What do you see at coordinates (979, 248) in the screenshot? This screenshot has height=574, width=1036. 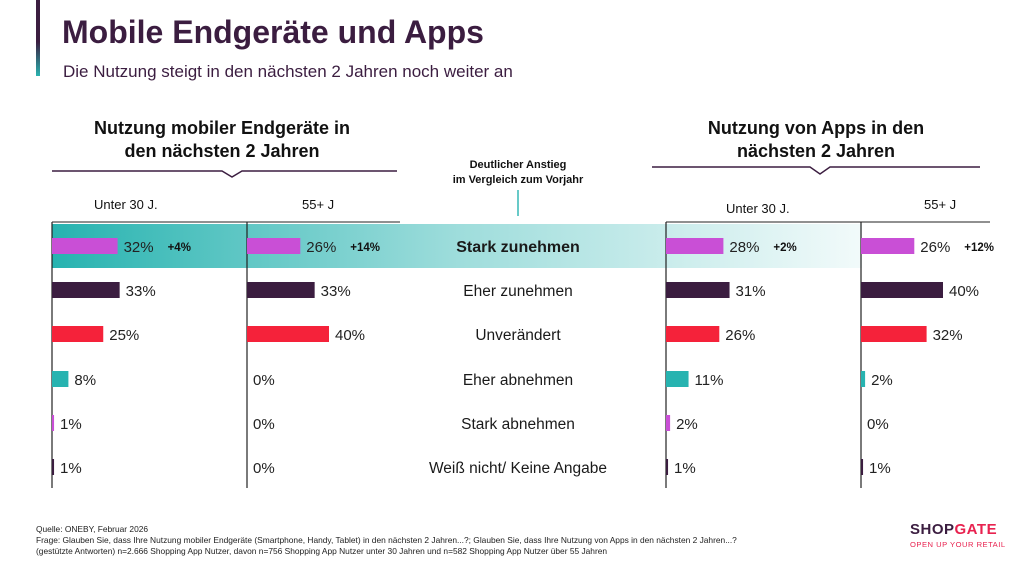 I see `change-label-apps-55plus: +12%` at bounding box center [979, 248].